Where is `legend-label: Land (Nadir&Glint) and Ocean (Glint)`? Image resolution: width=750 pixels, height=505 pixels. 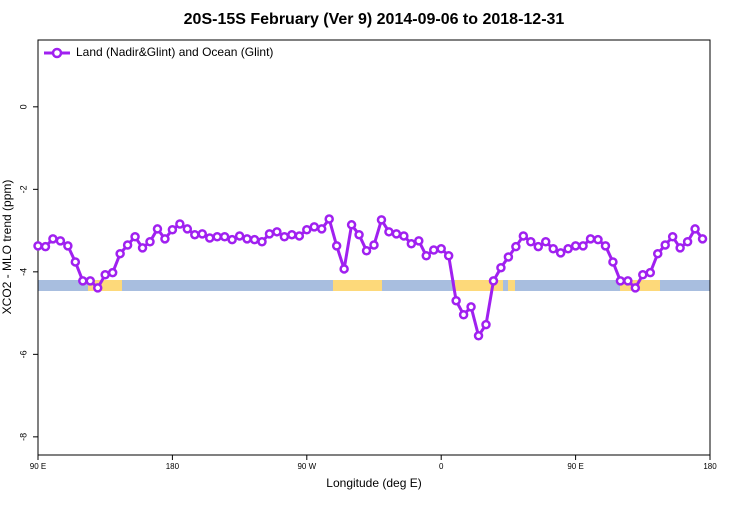
legend-label: Land (Nadir&Glint) and Ocean (Glint) is located at coordinates (174, 52).